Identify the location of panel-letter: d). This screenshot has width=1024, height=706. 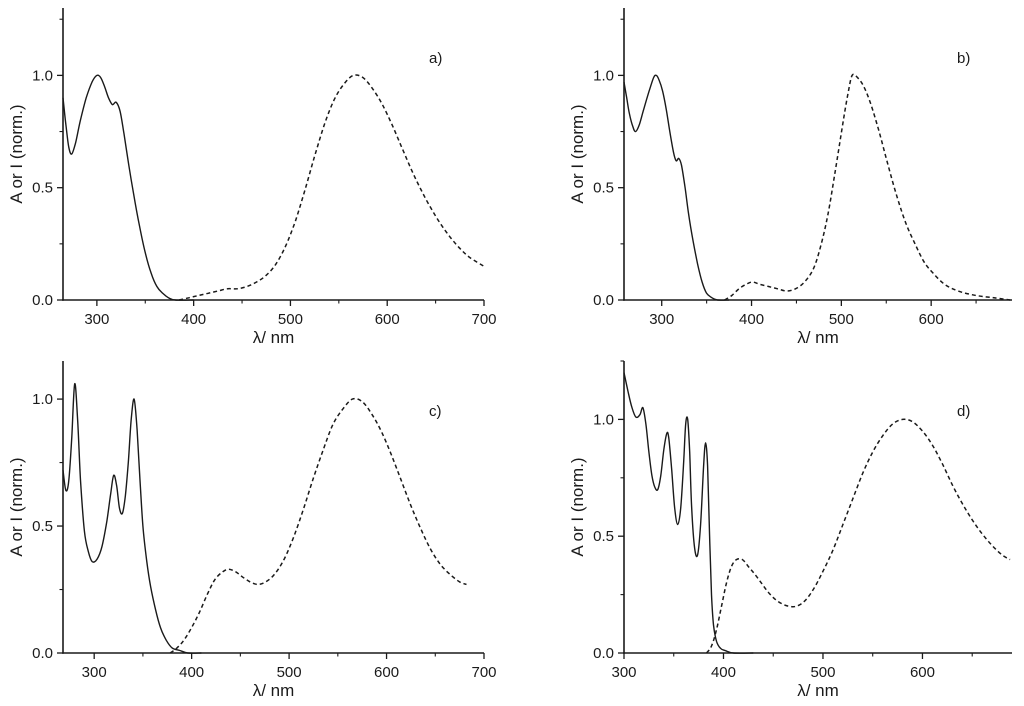
(964, 411).